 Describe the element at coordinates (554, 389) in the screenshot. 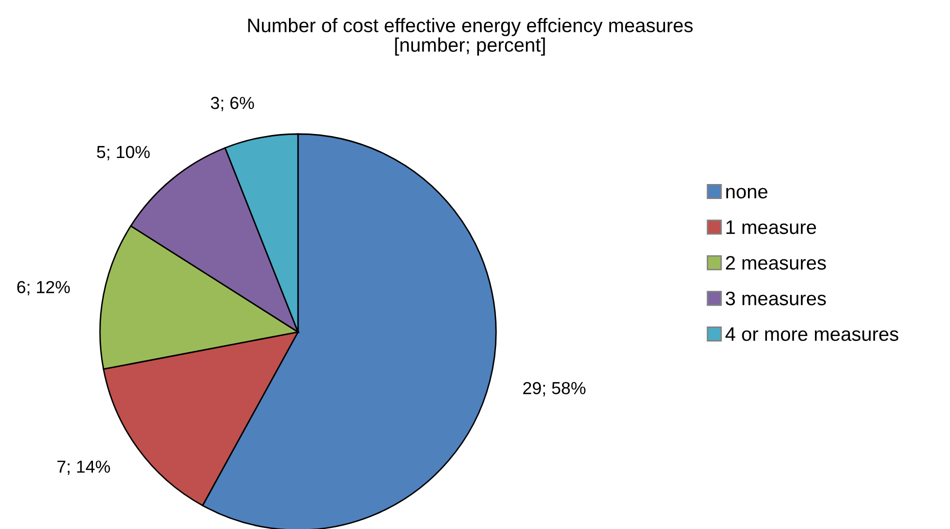

I see `data-label: 29; 58%` at that location.